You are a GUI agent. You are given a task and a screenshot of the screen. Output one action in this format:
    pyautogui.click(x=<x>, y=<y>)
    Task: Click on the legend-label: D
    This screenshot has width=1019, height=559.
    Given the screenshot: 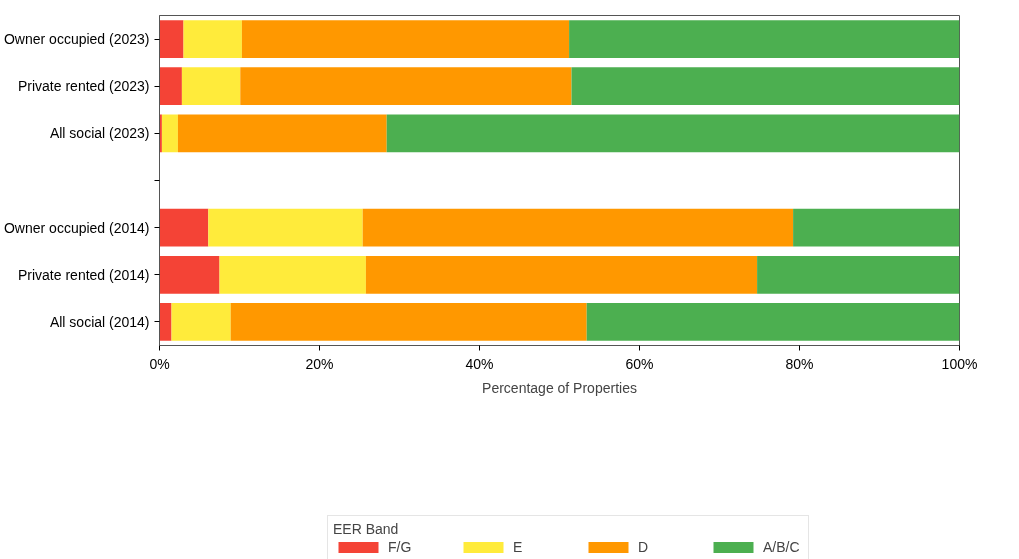 What is the action you would take?
    pyautogui.click(x=644, y=547)
    